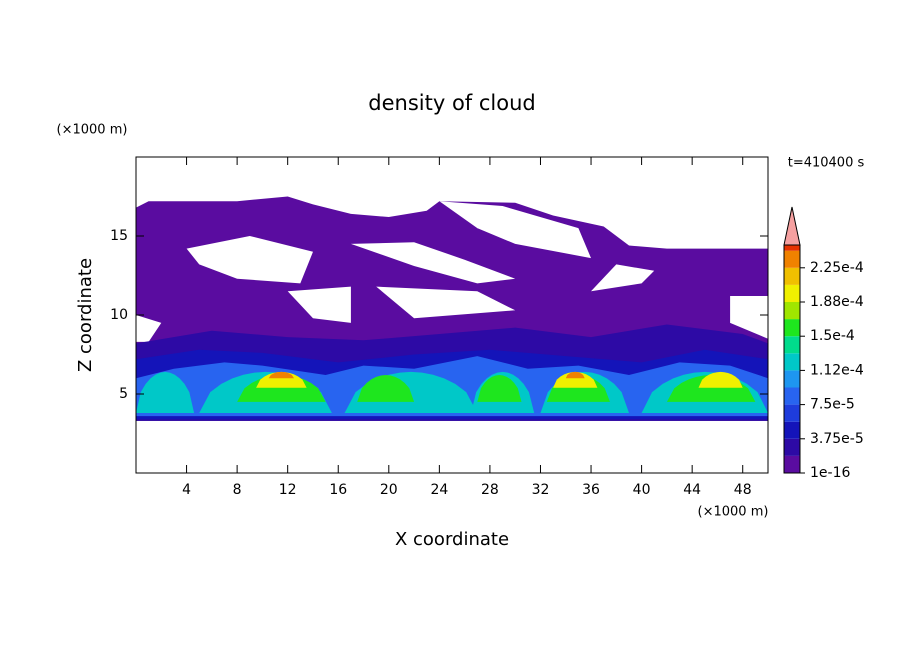 The image size is (904, 654). What do you see at coordinates (389, 490) in the screenshot?
I see `x-tick-label: 20` at bounding box center [389, 490].